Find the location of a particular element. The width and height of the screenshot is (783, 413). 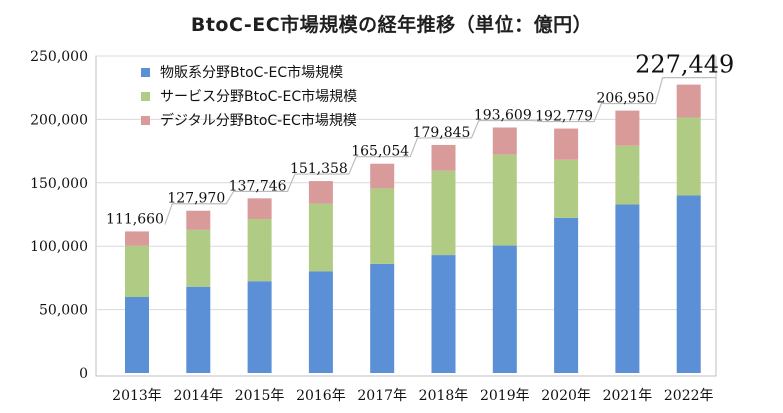

x-tick-label: 2017年 is located at coordinates (382, 396).